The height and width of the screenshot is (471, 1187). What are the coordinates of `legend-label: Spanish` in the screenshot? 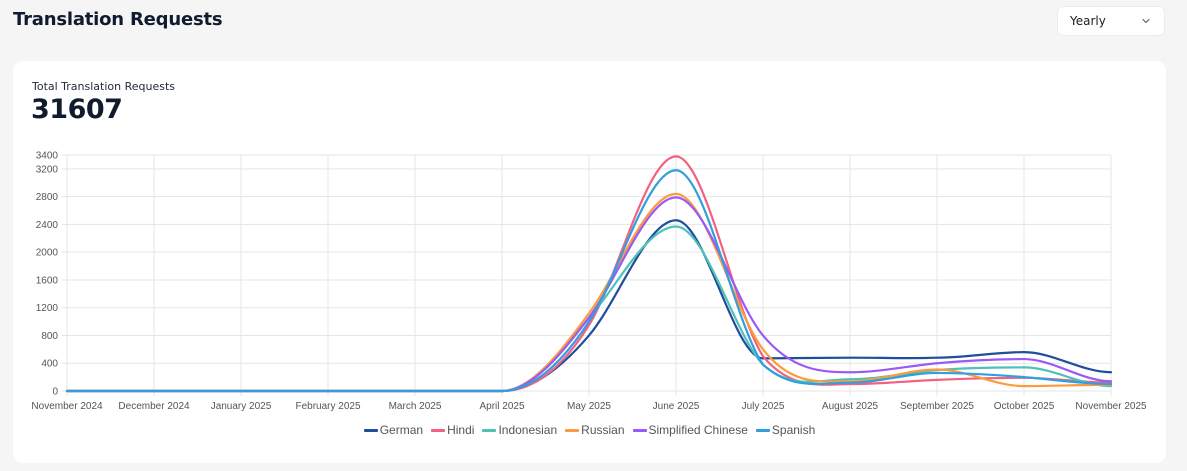 It's located at (793, 430).